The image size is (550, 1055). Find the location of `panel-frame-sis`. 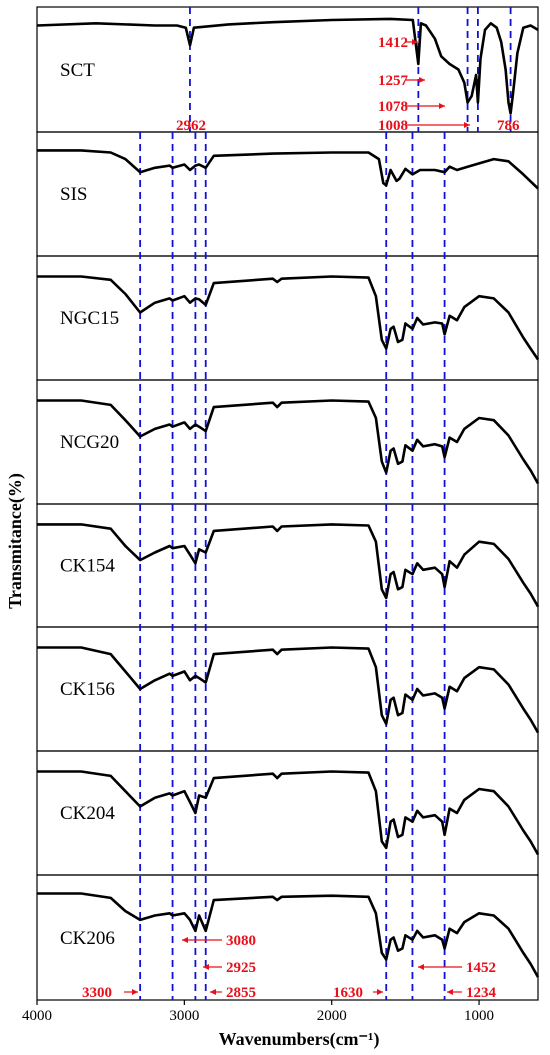

panel-frame-sis is located at coordinates (287, 194).